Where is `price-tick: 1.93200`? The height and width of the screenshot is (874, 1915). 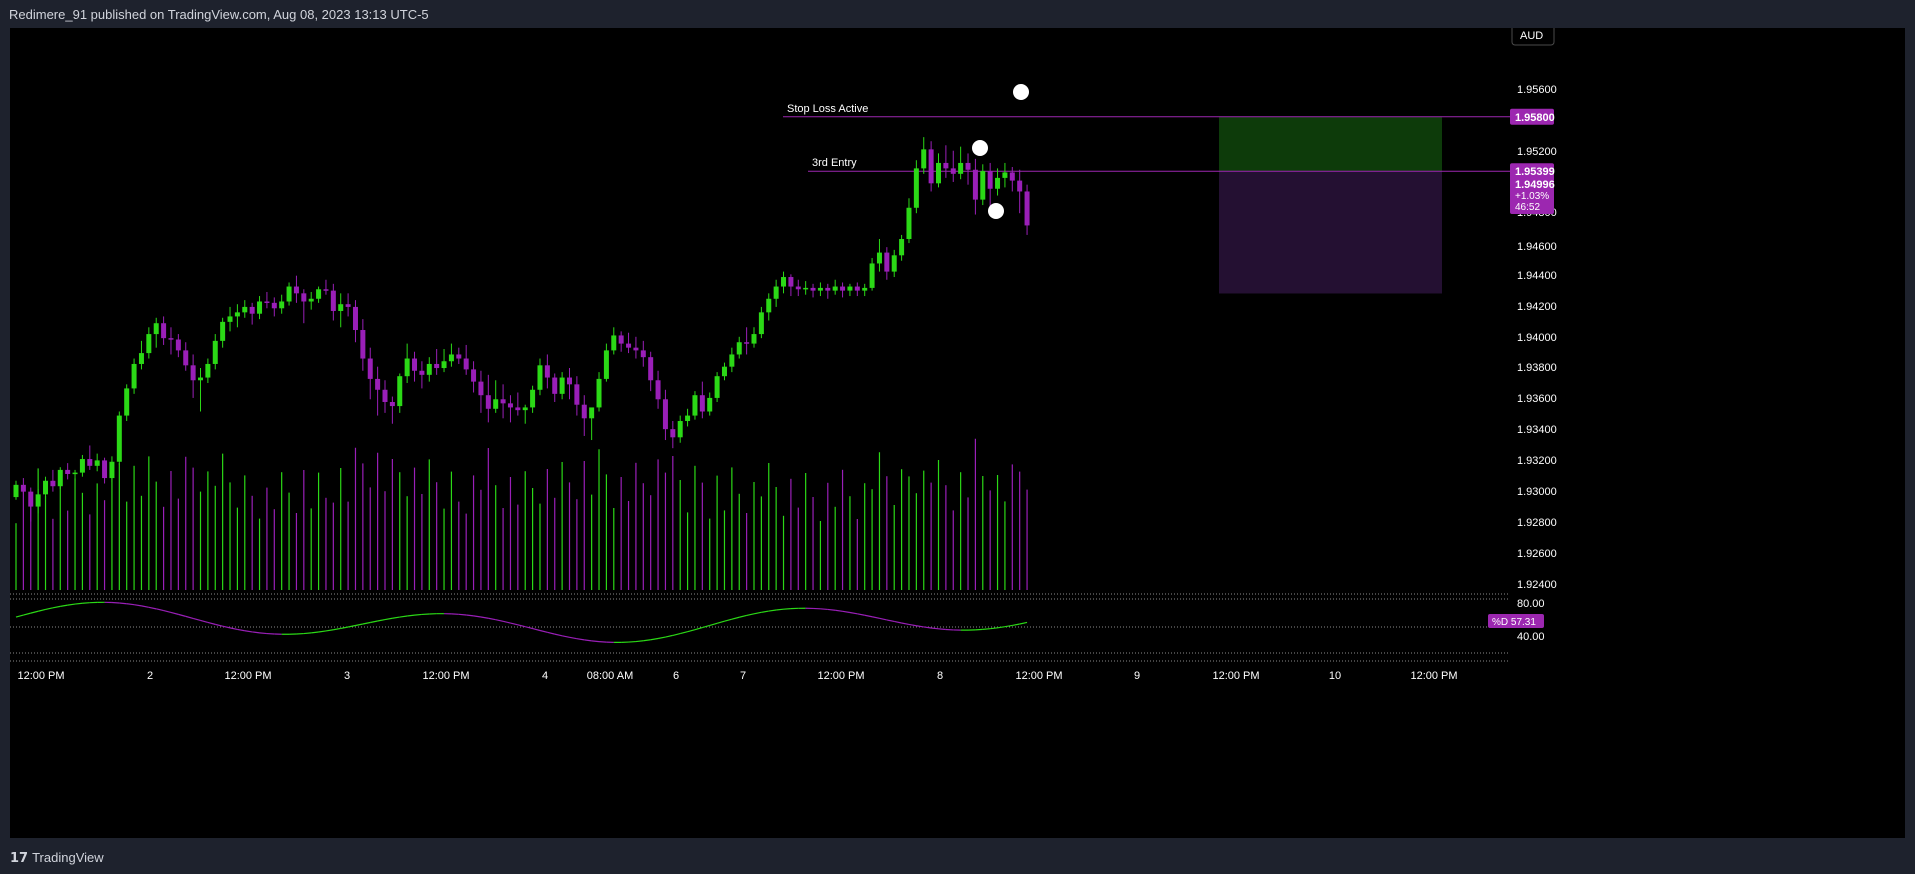 price-tick: 1.93200 is located at coordinates (1537, 461).